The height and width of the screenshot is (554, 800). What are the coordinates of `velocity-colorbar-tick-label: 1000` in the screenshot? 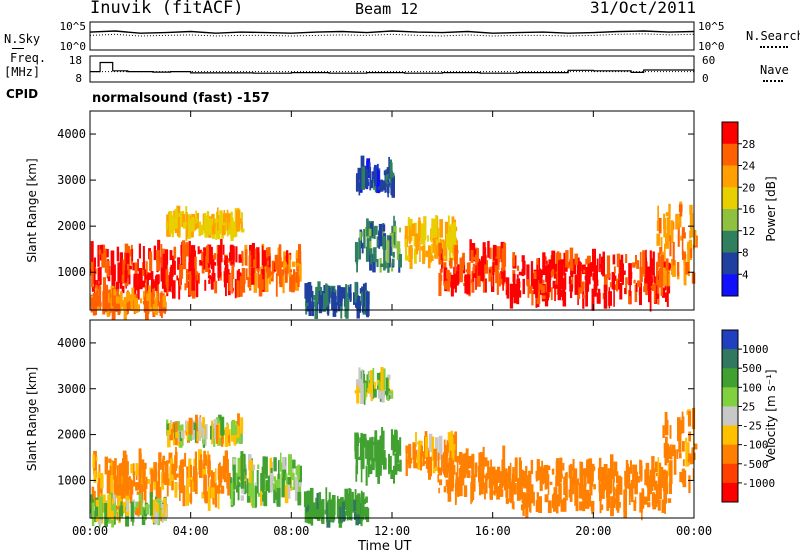 It's located at (755, 349).